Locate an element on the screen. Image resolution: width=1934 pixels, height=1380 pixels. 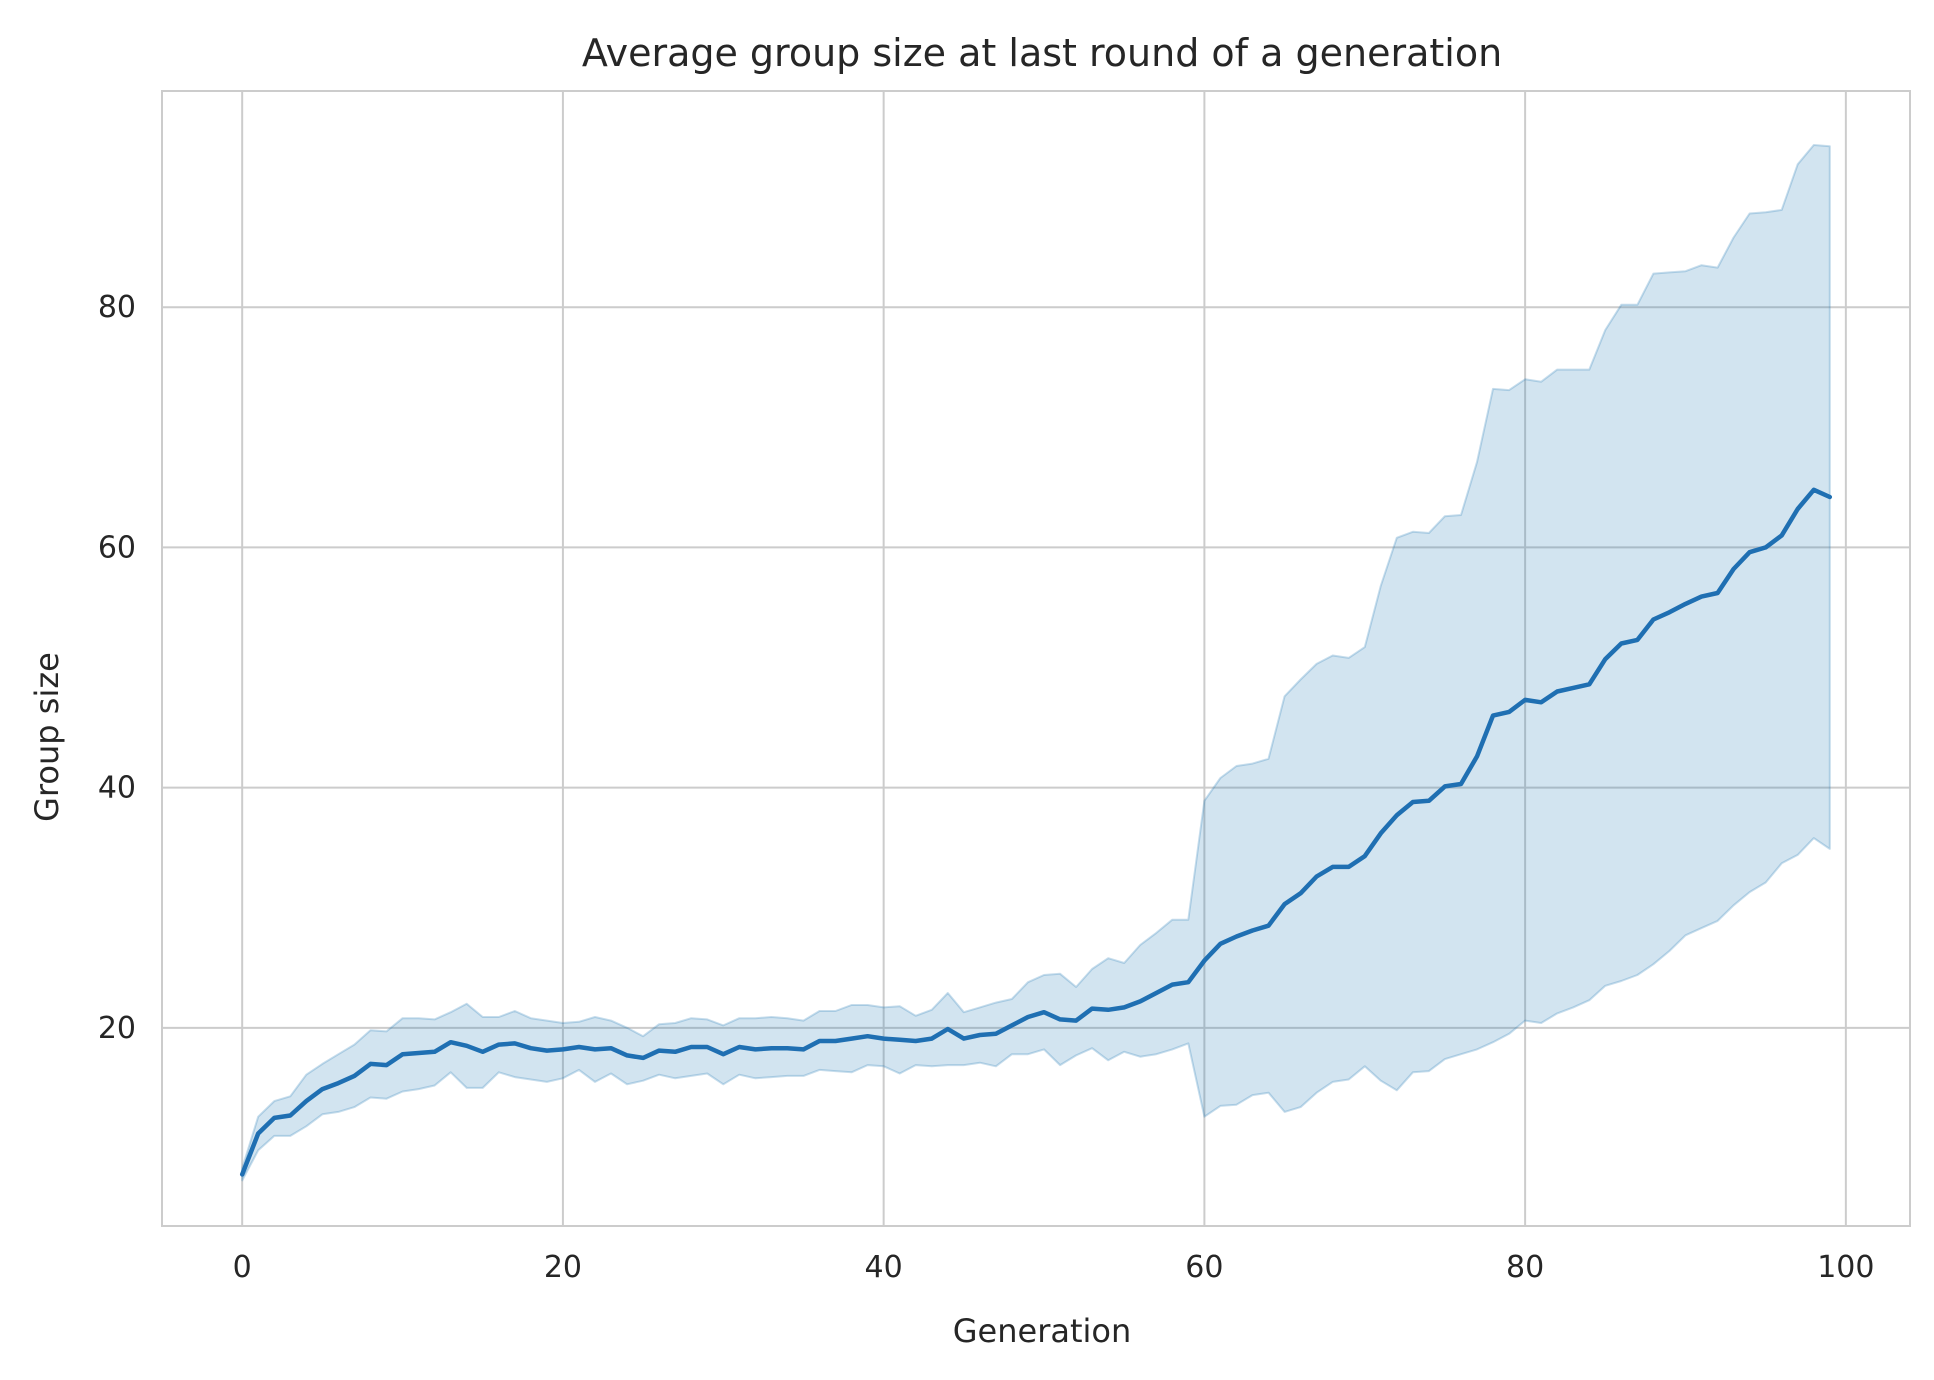
y-tick-label: 60 is located at coordinates (117, 547).